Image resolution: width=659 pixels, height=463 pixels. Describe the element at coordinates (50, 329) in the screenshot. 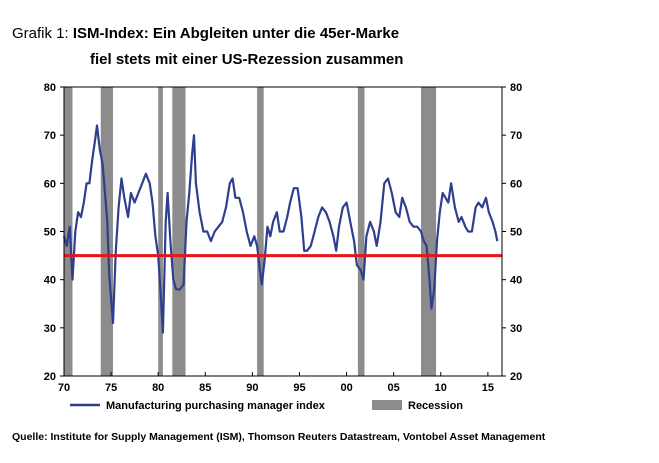

I see `y-tick-label-left: 30` at that location.